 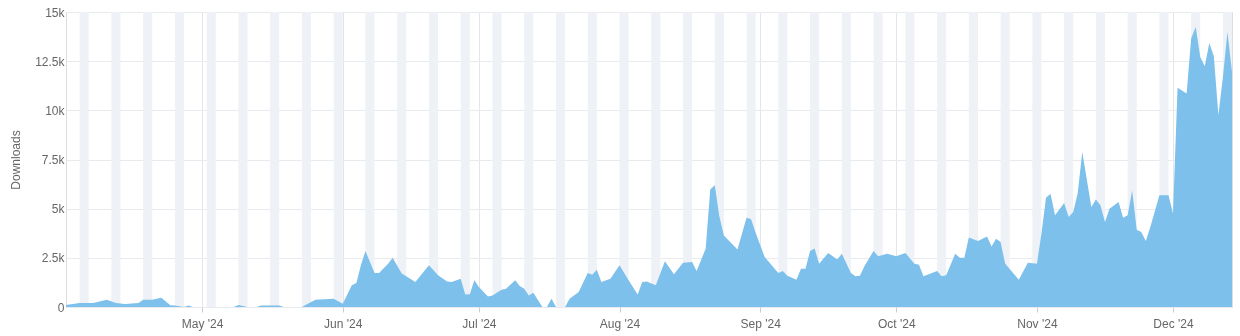 What do you see at coordinates (53, 258) in the screenshot?
I see `y-tick-label: 2.5k` at bounding box center [53, 258].